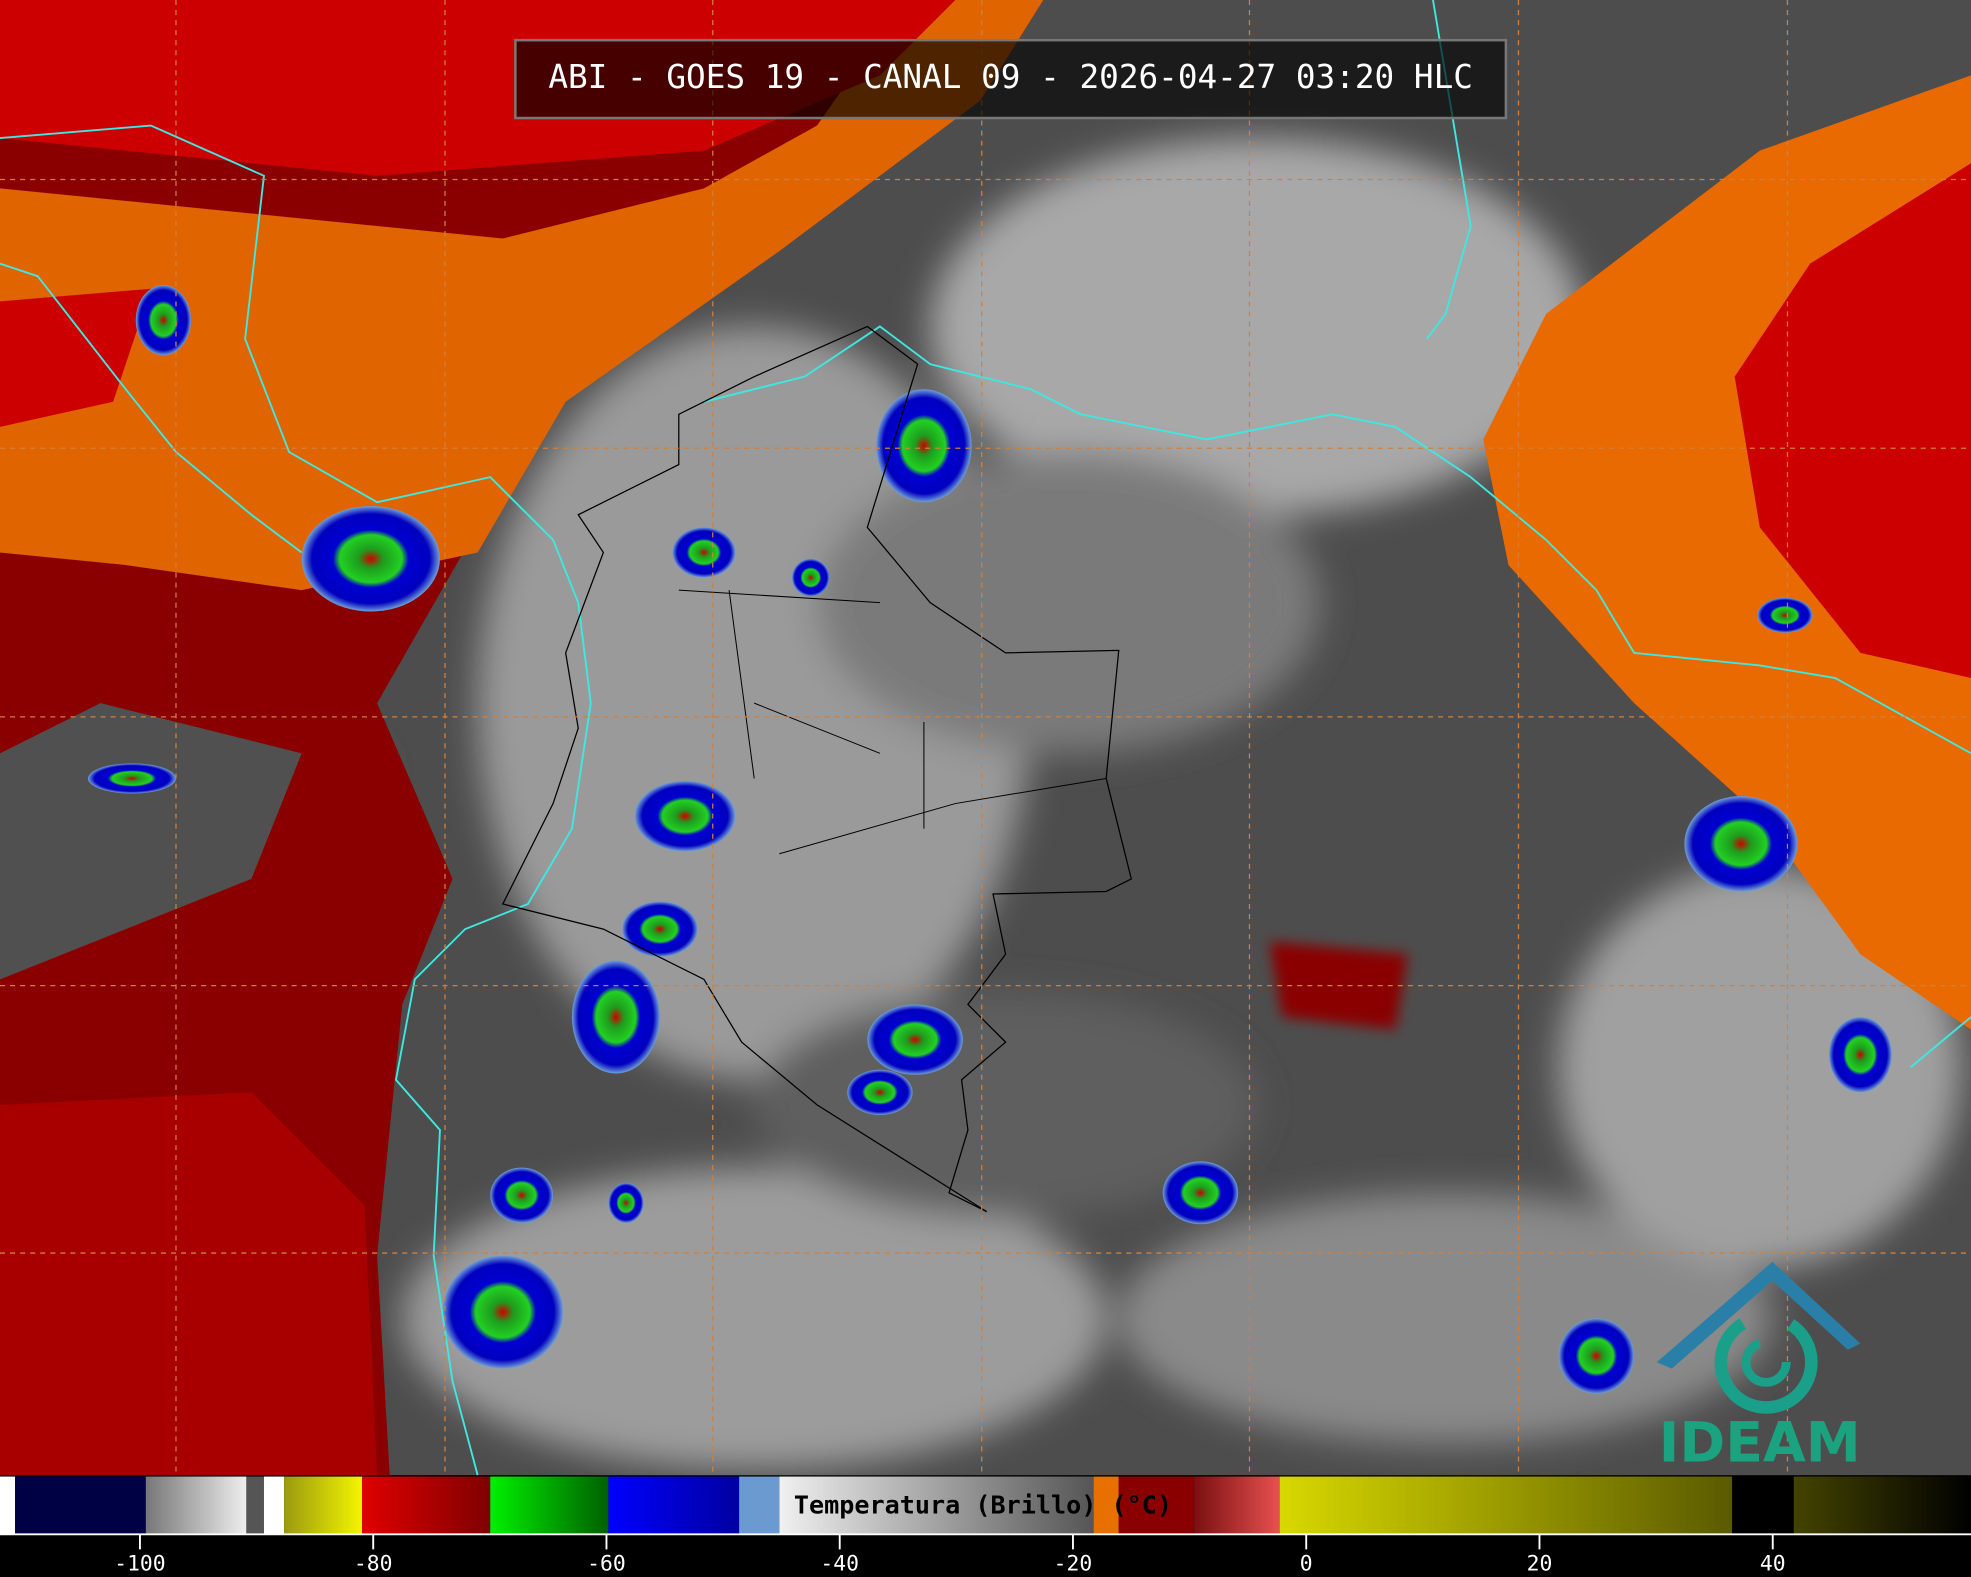  I want to click on tick-label: -20, so click(1073, 1563).